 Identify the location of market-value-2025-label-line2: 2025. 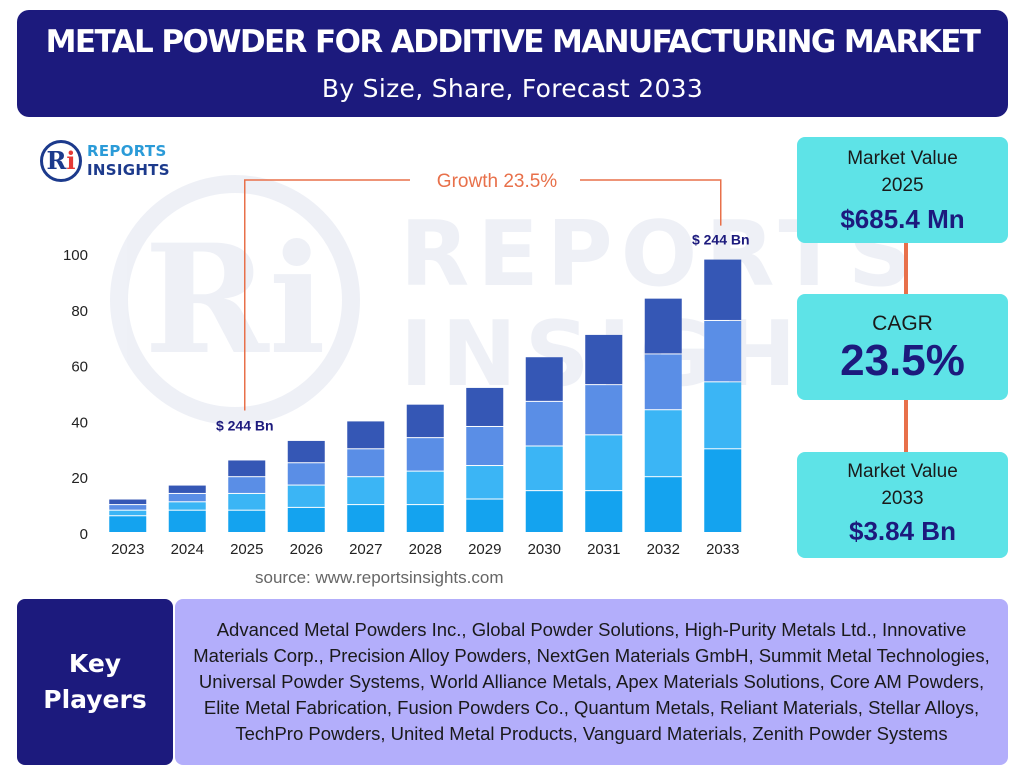
(902, 185).